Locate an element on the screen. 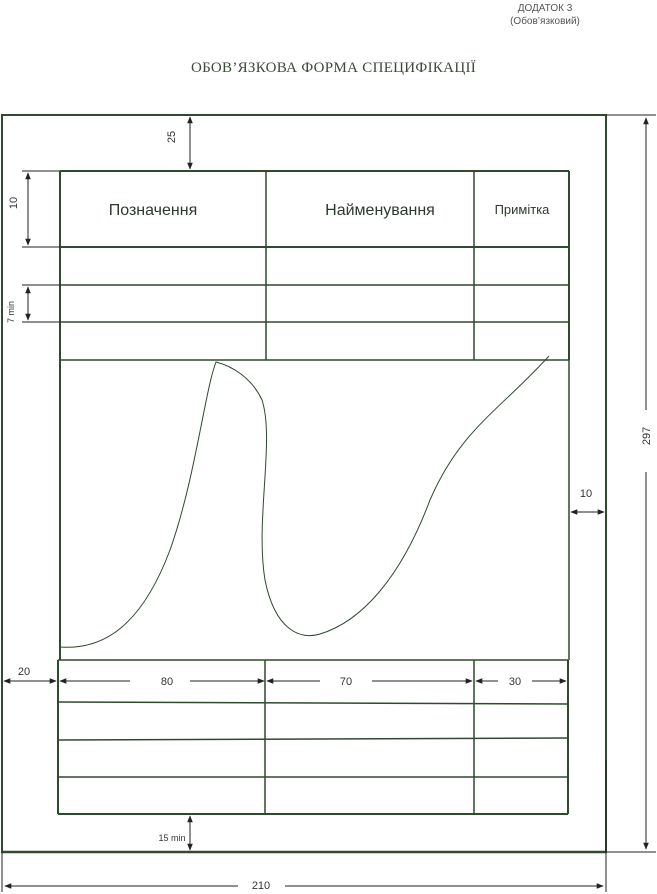  dim-sheet-width-label: 210 is located at coordinates (261, 886).